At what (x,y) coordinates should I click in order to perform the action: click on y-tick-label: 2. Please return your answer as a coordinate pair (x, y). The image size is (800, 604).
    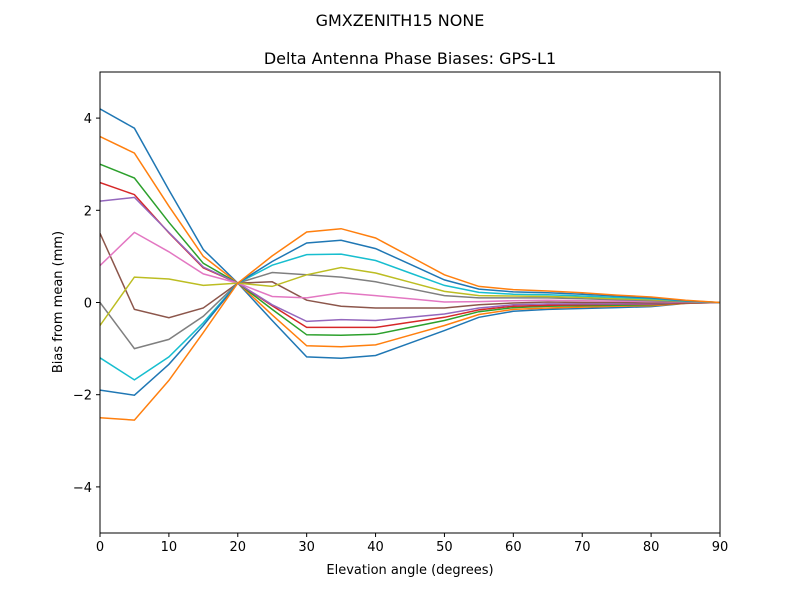
    Looking at the image, I should click on (88, 211).